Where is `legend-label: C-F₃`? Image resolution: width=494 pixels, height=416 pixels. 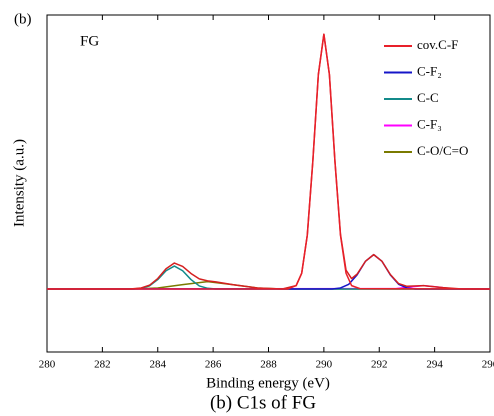
legend-label: C-F₃ is located at coordinates (429, 123).